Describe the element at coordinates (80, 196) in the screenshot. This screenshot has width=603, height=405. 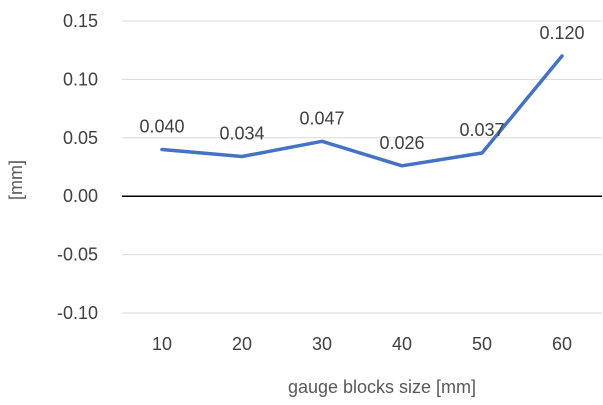
I see `y-tick-label: 0.00` at that location.